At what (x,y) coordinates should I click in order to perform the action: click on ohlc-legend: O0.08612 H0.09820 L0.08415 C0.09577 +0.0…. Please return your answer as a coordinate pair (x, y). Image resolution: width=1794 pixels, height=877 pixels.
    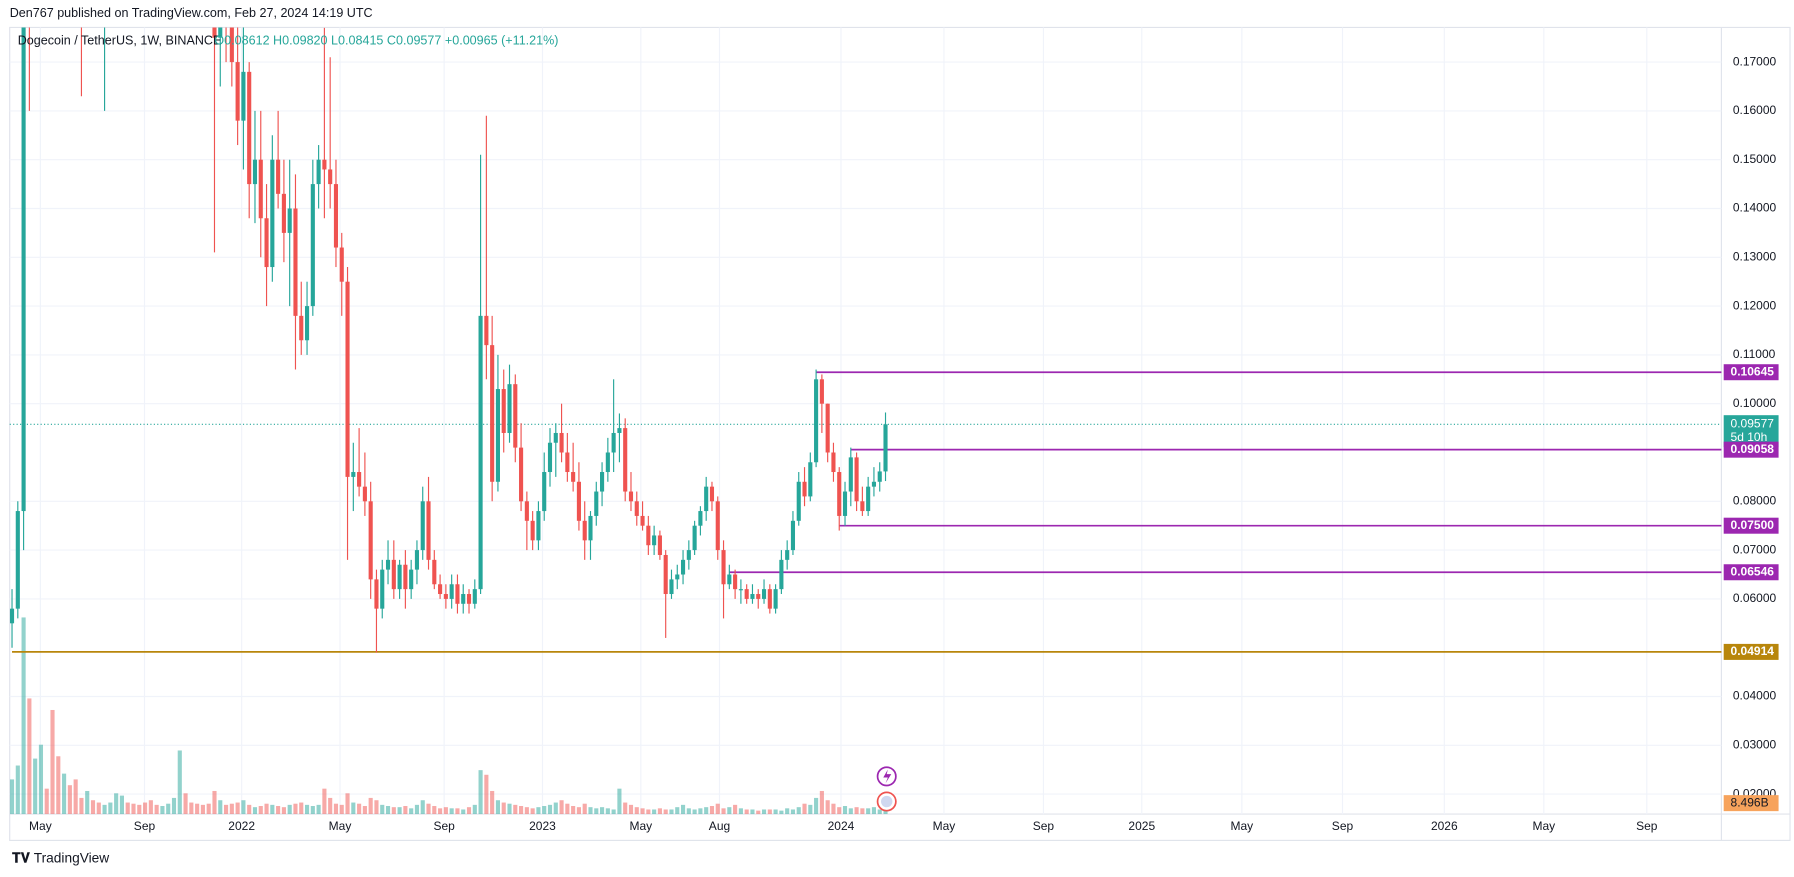
    Looking at the image, I should click on (386, 40).